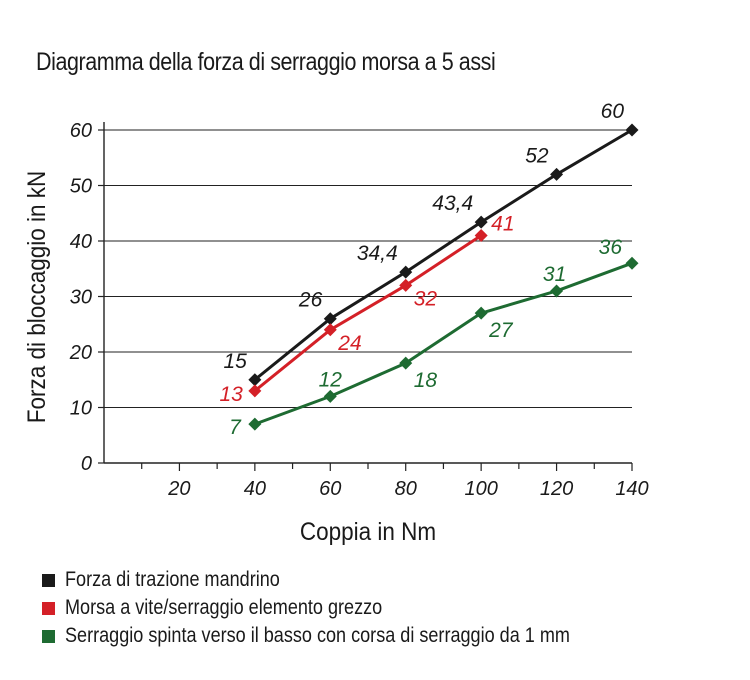 The height and width of the screenshot is (680, 750). Describe the element at coordinates (368, 532) in the screenshot. I see `x-axis-title: Coppia in Nm` at that location.